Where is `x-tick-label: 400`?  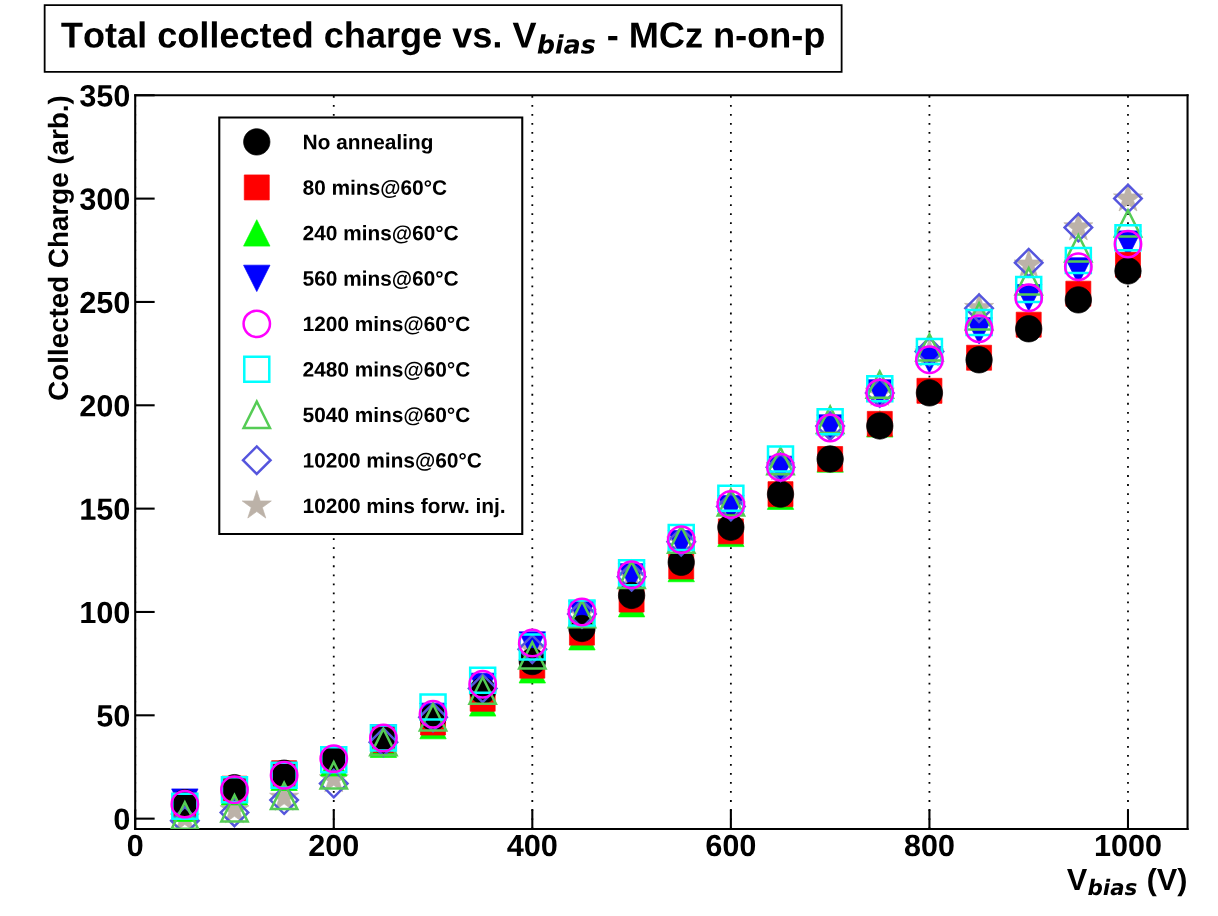 x-tick-label: 400 is located at coordinates (532, 845).